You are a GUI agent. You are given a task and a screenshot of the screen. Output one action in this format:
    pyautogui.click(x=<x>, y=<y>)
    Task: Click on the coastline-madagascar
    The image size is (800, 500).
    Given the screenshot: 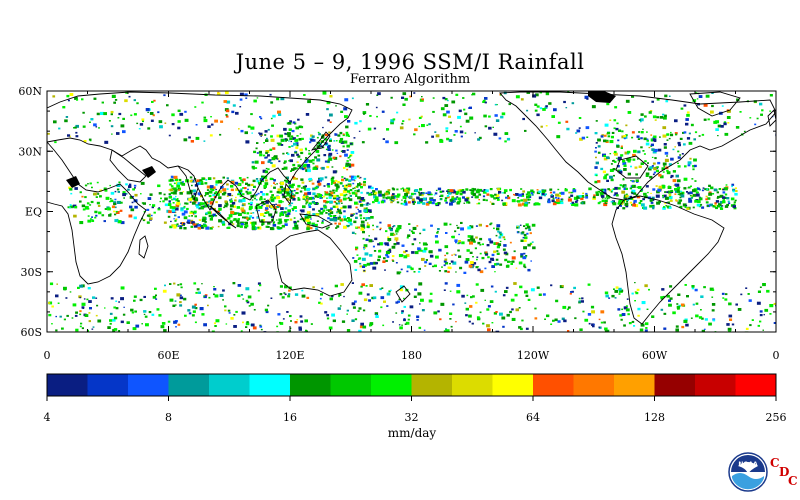 What is the action you would take?
    pyautogui.click(x=143, y=247)
    